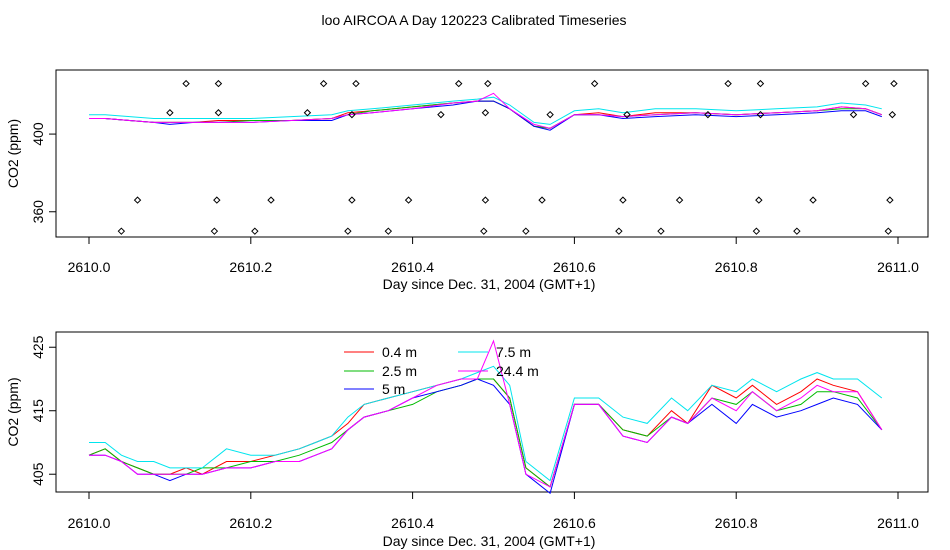 The width and height of the screenshot is (950, 550). What do you see at coordinates (399, 371) in the screenshot?
I see `legend-label: 2.5 m` at bounding box center [399, 371].